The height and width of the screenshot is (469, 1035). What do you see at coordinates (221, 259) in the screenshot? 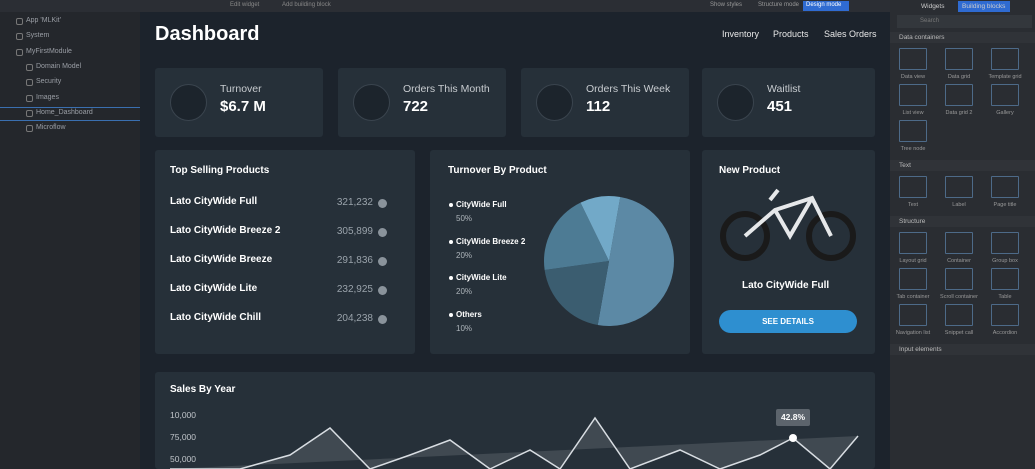
I see `product-name: Lato CityWide Breeze` at bounding box center [221, 259].